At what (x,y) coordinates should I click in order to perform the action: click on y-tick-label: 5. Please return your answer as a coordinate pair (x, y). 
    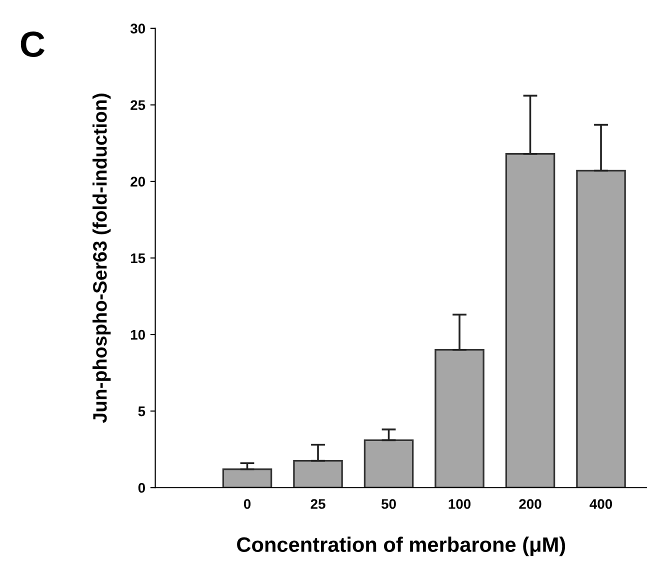
    Looking at the image, I should click on (142, 411).